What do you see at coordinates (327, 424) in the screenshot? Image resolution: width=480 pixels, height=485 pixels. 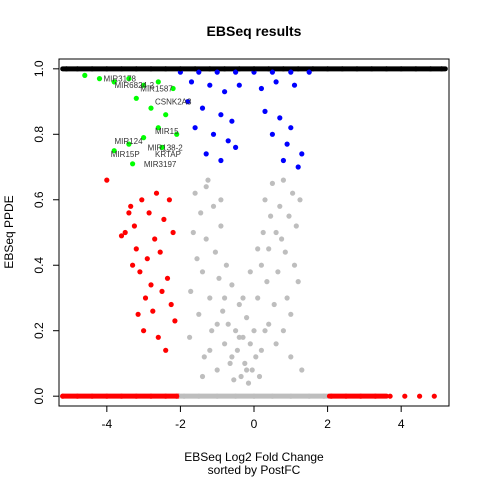 I see `x-tick-label-3: 2` at bounding box center [327, 424].